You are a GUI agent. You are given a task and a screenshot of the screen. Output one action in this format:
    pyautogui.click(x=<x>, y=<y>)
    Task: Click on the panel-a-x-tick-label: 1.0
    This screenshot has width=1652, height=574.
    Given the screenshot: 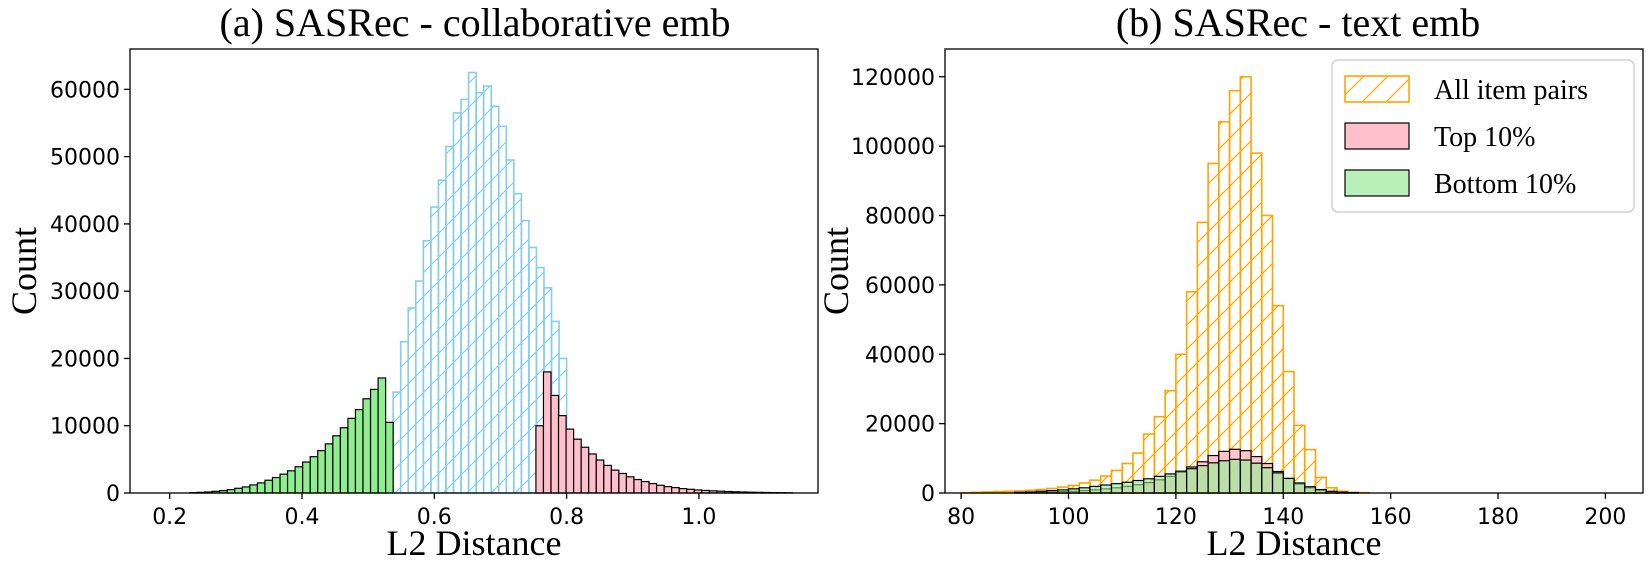 What is the action you would take?
    pyautogui.click(x=698, y=517)
    